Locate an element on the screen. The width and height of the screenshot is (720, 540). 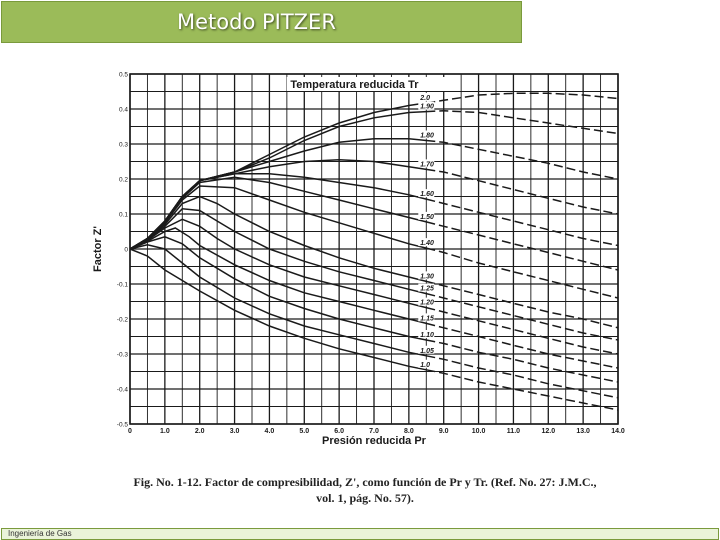
series-line-tr-1.0-extrapolated is located at coordinates (522, 390).